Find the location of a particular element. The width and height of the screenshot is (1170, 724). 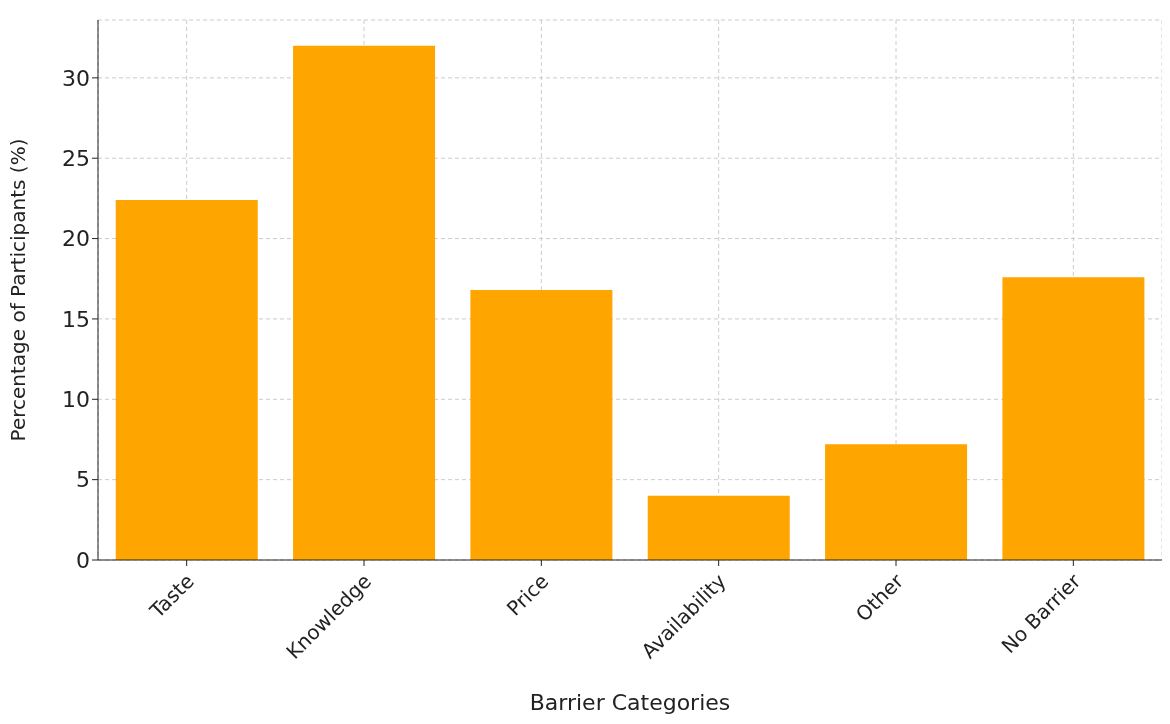

y-tick-label: 25 is located at coordinates (76, 159).